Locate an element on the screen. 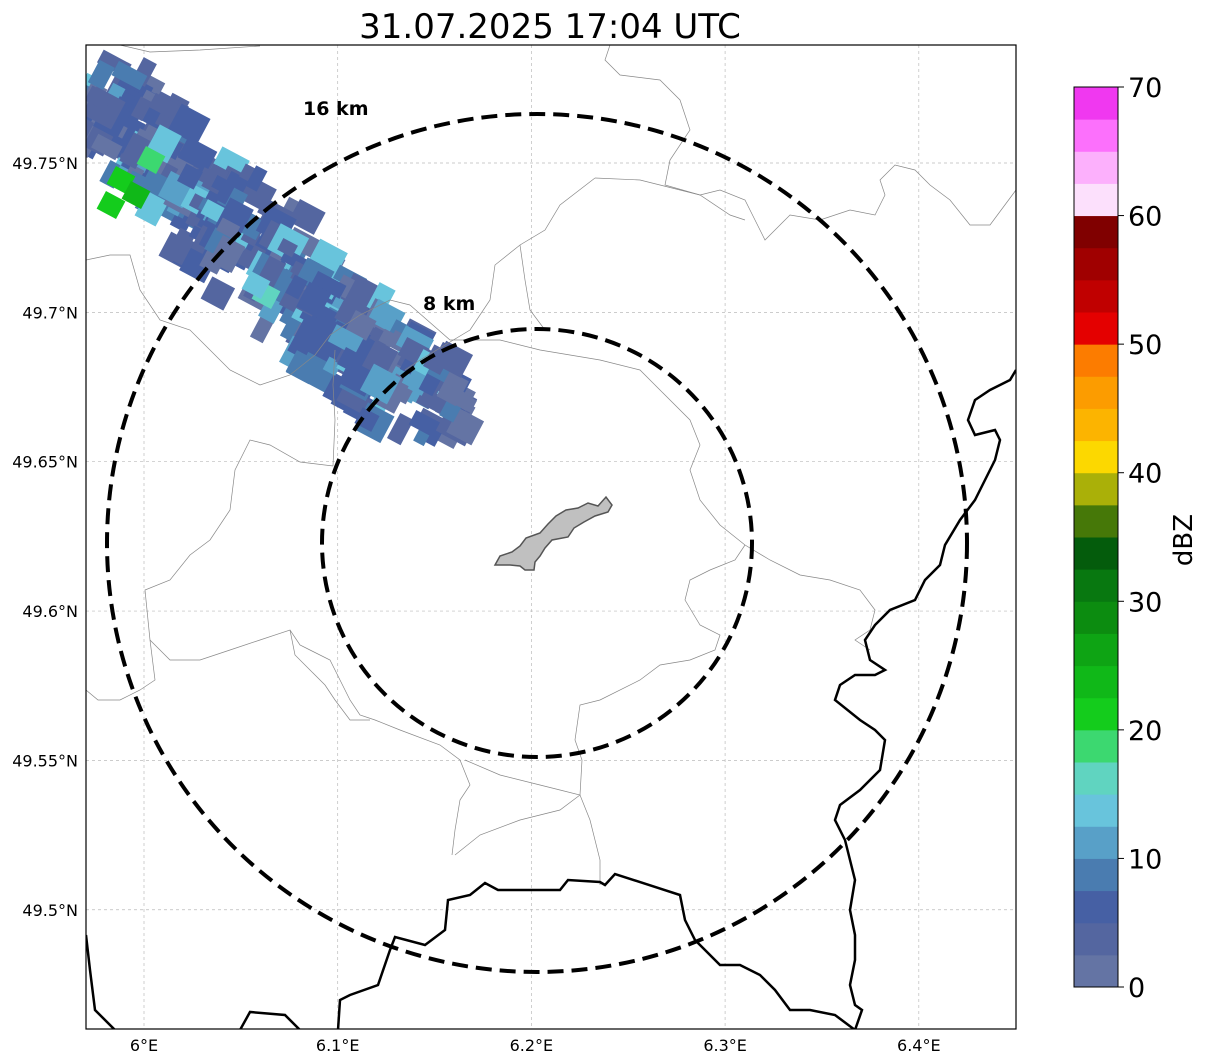 This screenshot has height=1064, width=1207. colorbar-label: dBZ is located at coordinates (1184, 540).